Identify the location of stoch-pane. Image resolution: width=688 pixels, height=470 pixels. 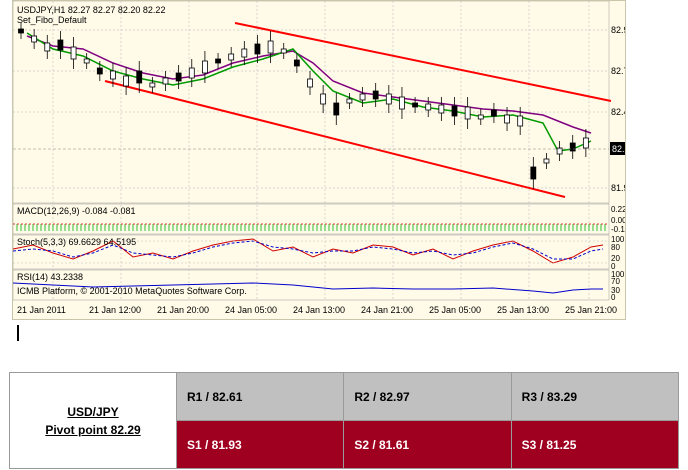
(311, 252).